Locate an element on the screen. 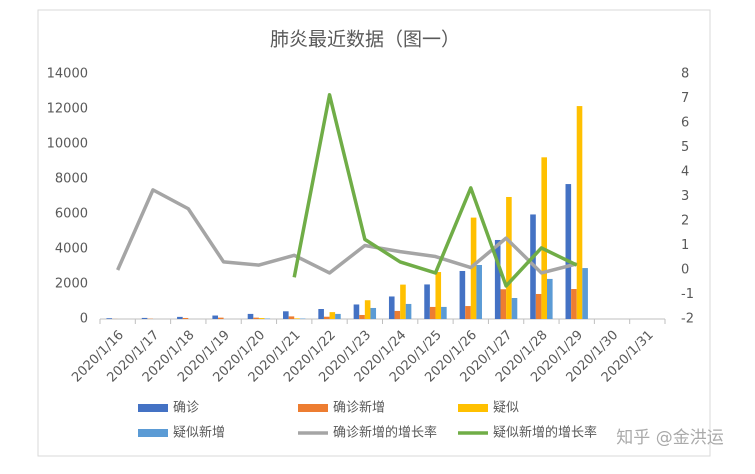 This screenshot has width=755, height=474. y2-tick-label: 6 is located at coordinates (685, 123).